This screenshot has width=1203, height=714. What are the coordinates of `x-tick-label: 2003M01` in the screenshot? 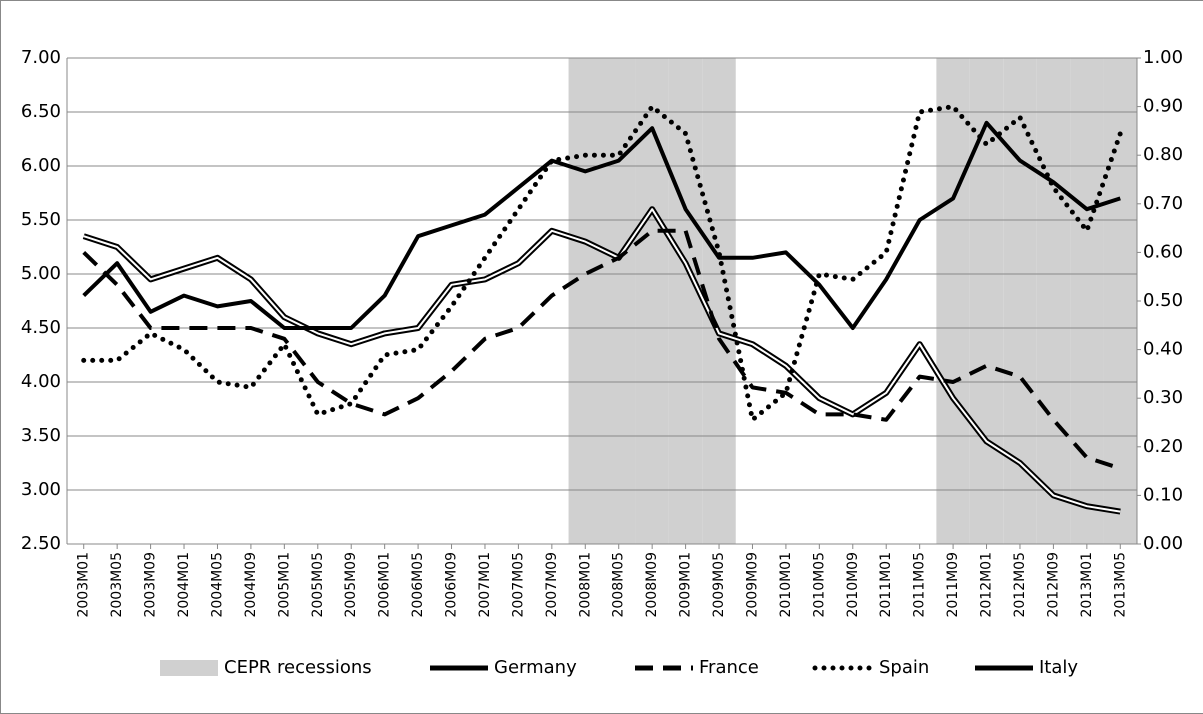 It's located at (84, 585).